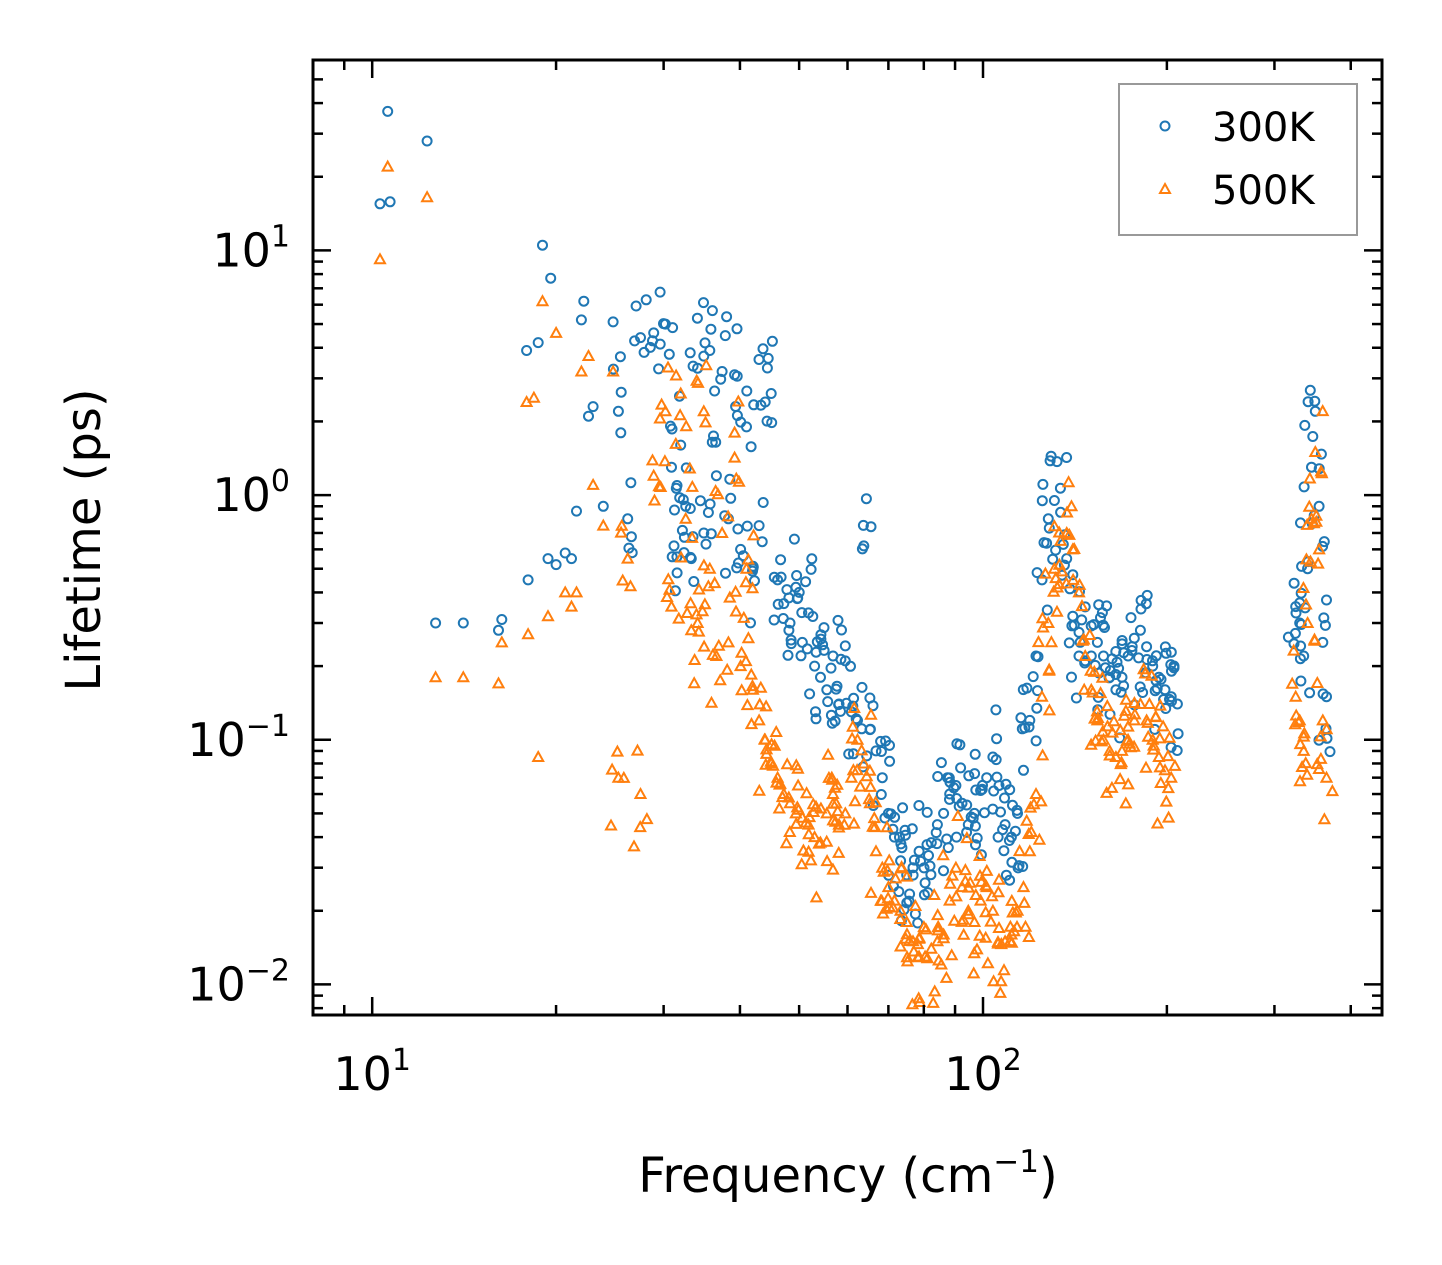  Describe the element at coordinates (251, 493) in the screenshot. I see `y-tick-label: 100` at that location.